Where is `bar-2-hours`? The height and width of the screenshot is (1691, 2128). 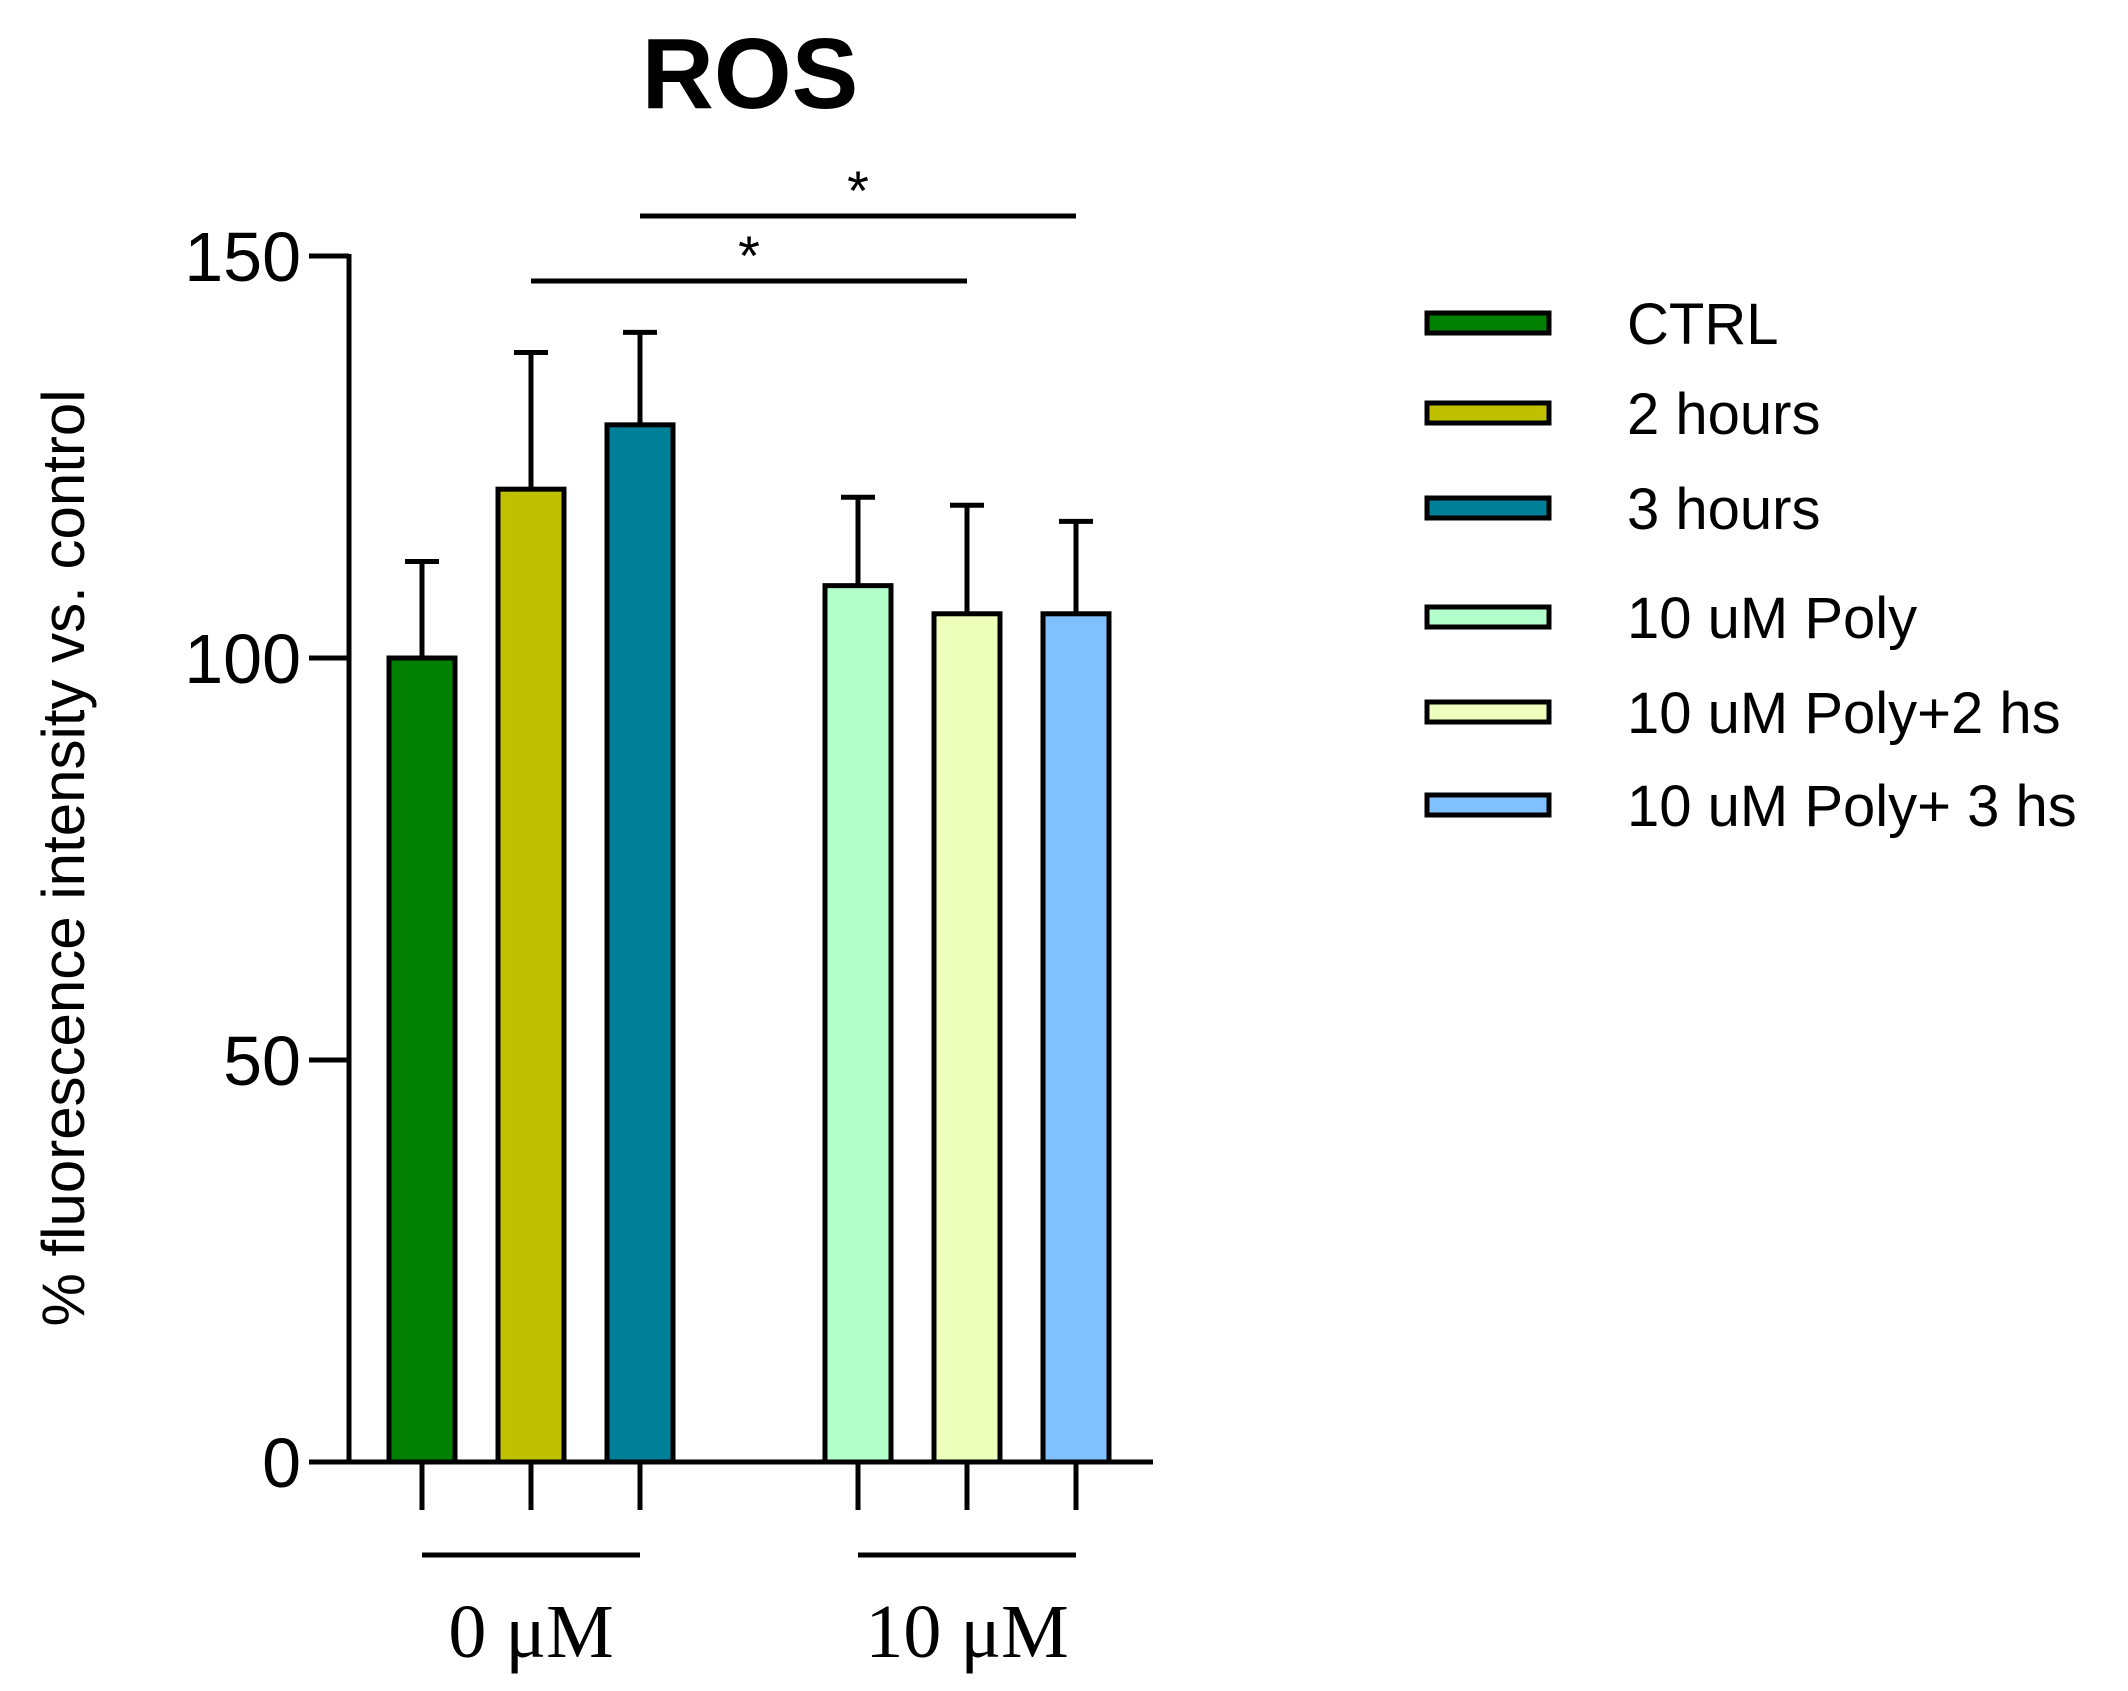 bar-2-hours is located at coordinates (531, 975).